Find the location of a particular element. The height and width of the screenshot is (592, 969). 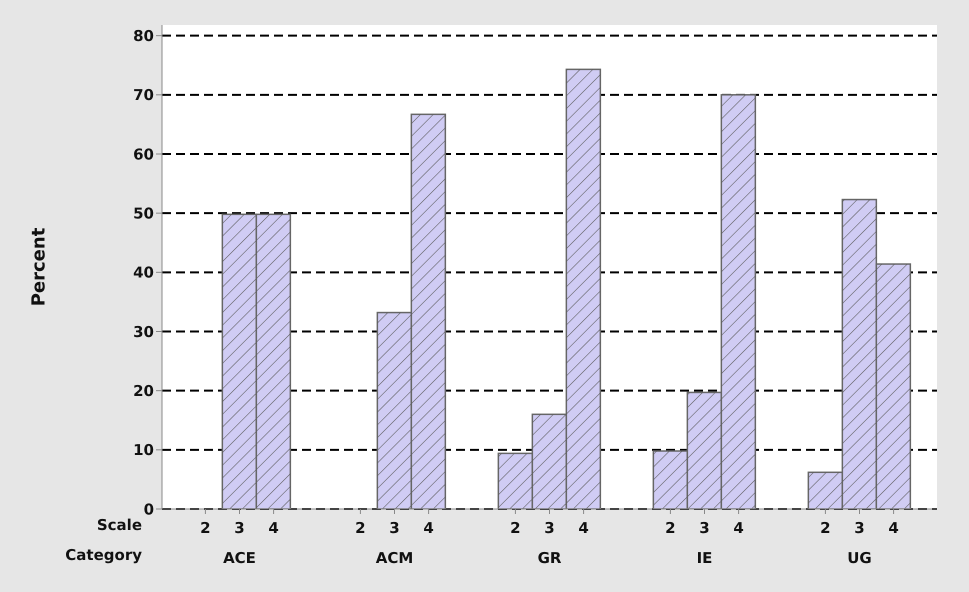

series-label: 3 is located at coordinates (239, 528).